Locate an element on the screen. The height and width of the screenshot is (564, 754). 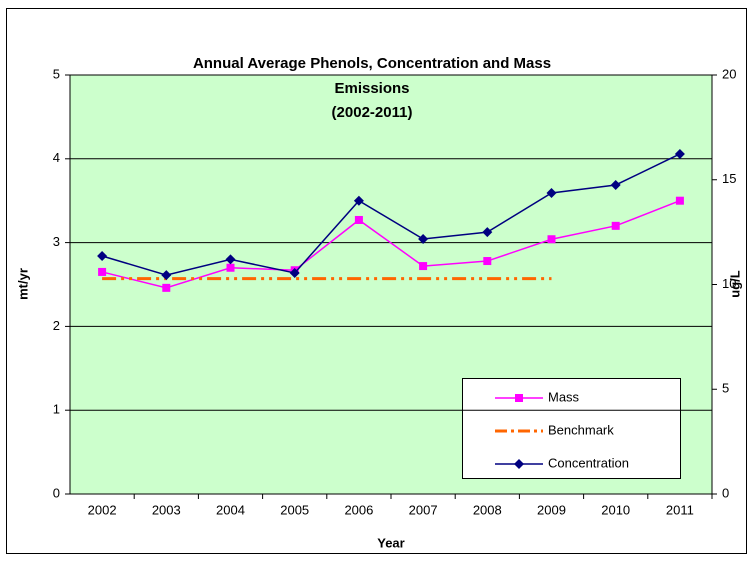
x-tick-label: 2006 is located at coordinates (358, 509).